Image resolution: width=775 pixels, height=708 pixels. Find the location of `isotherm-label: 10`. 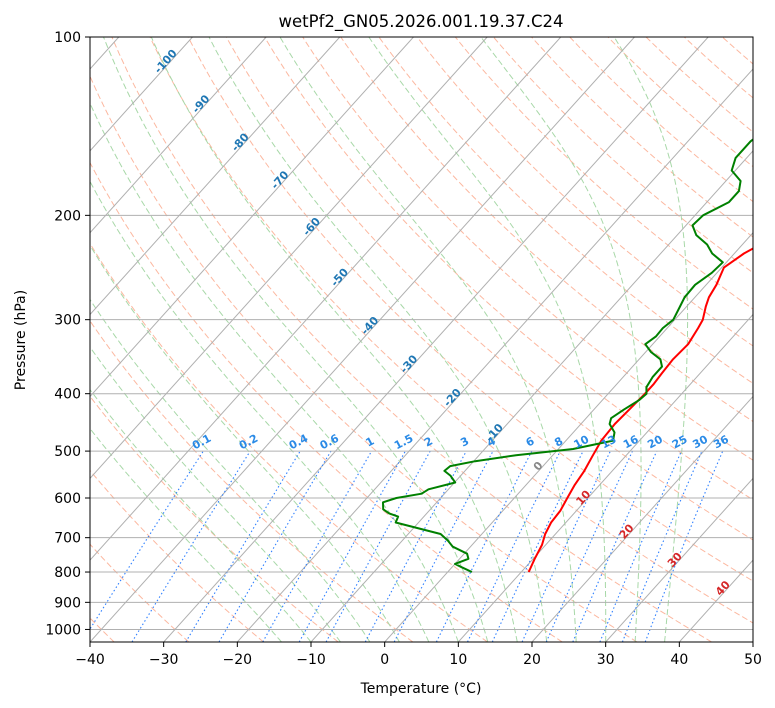

isotherm-label: 10 is located at coordinates (583, 498).